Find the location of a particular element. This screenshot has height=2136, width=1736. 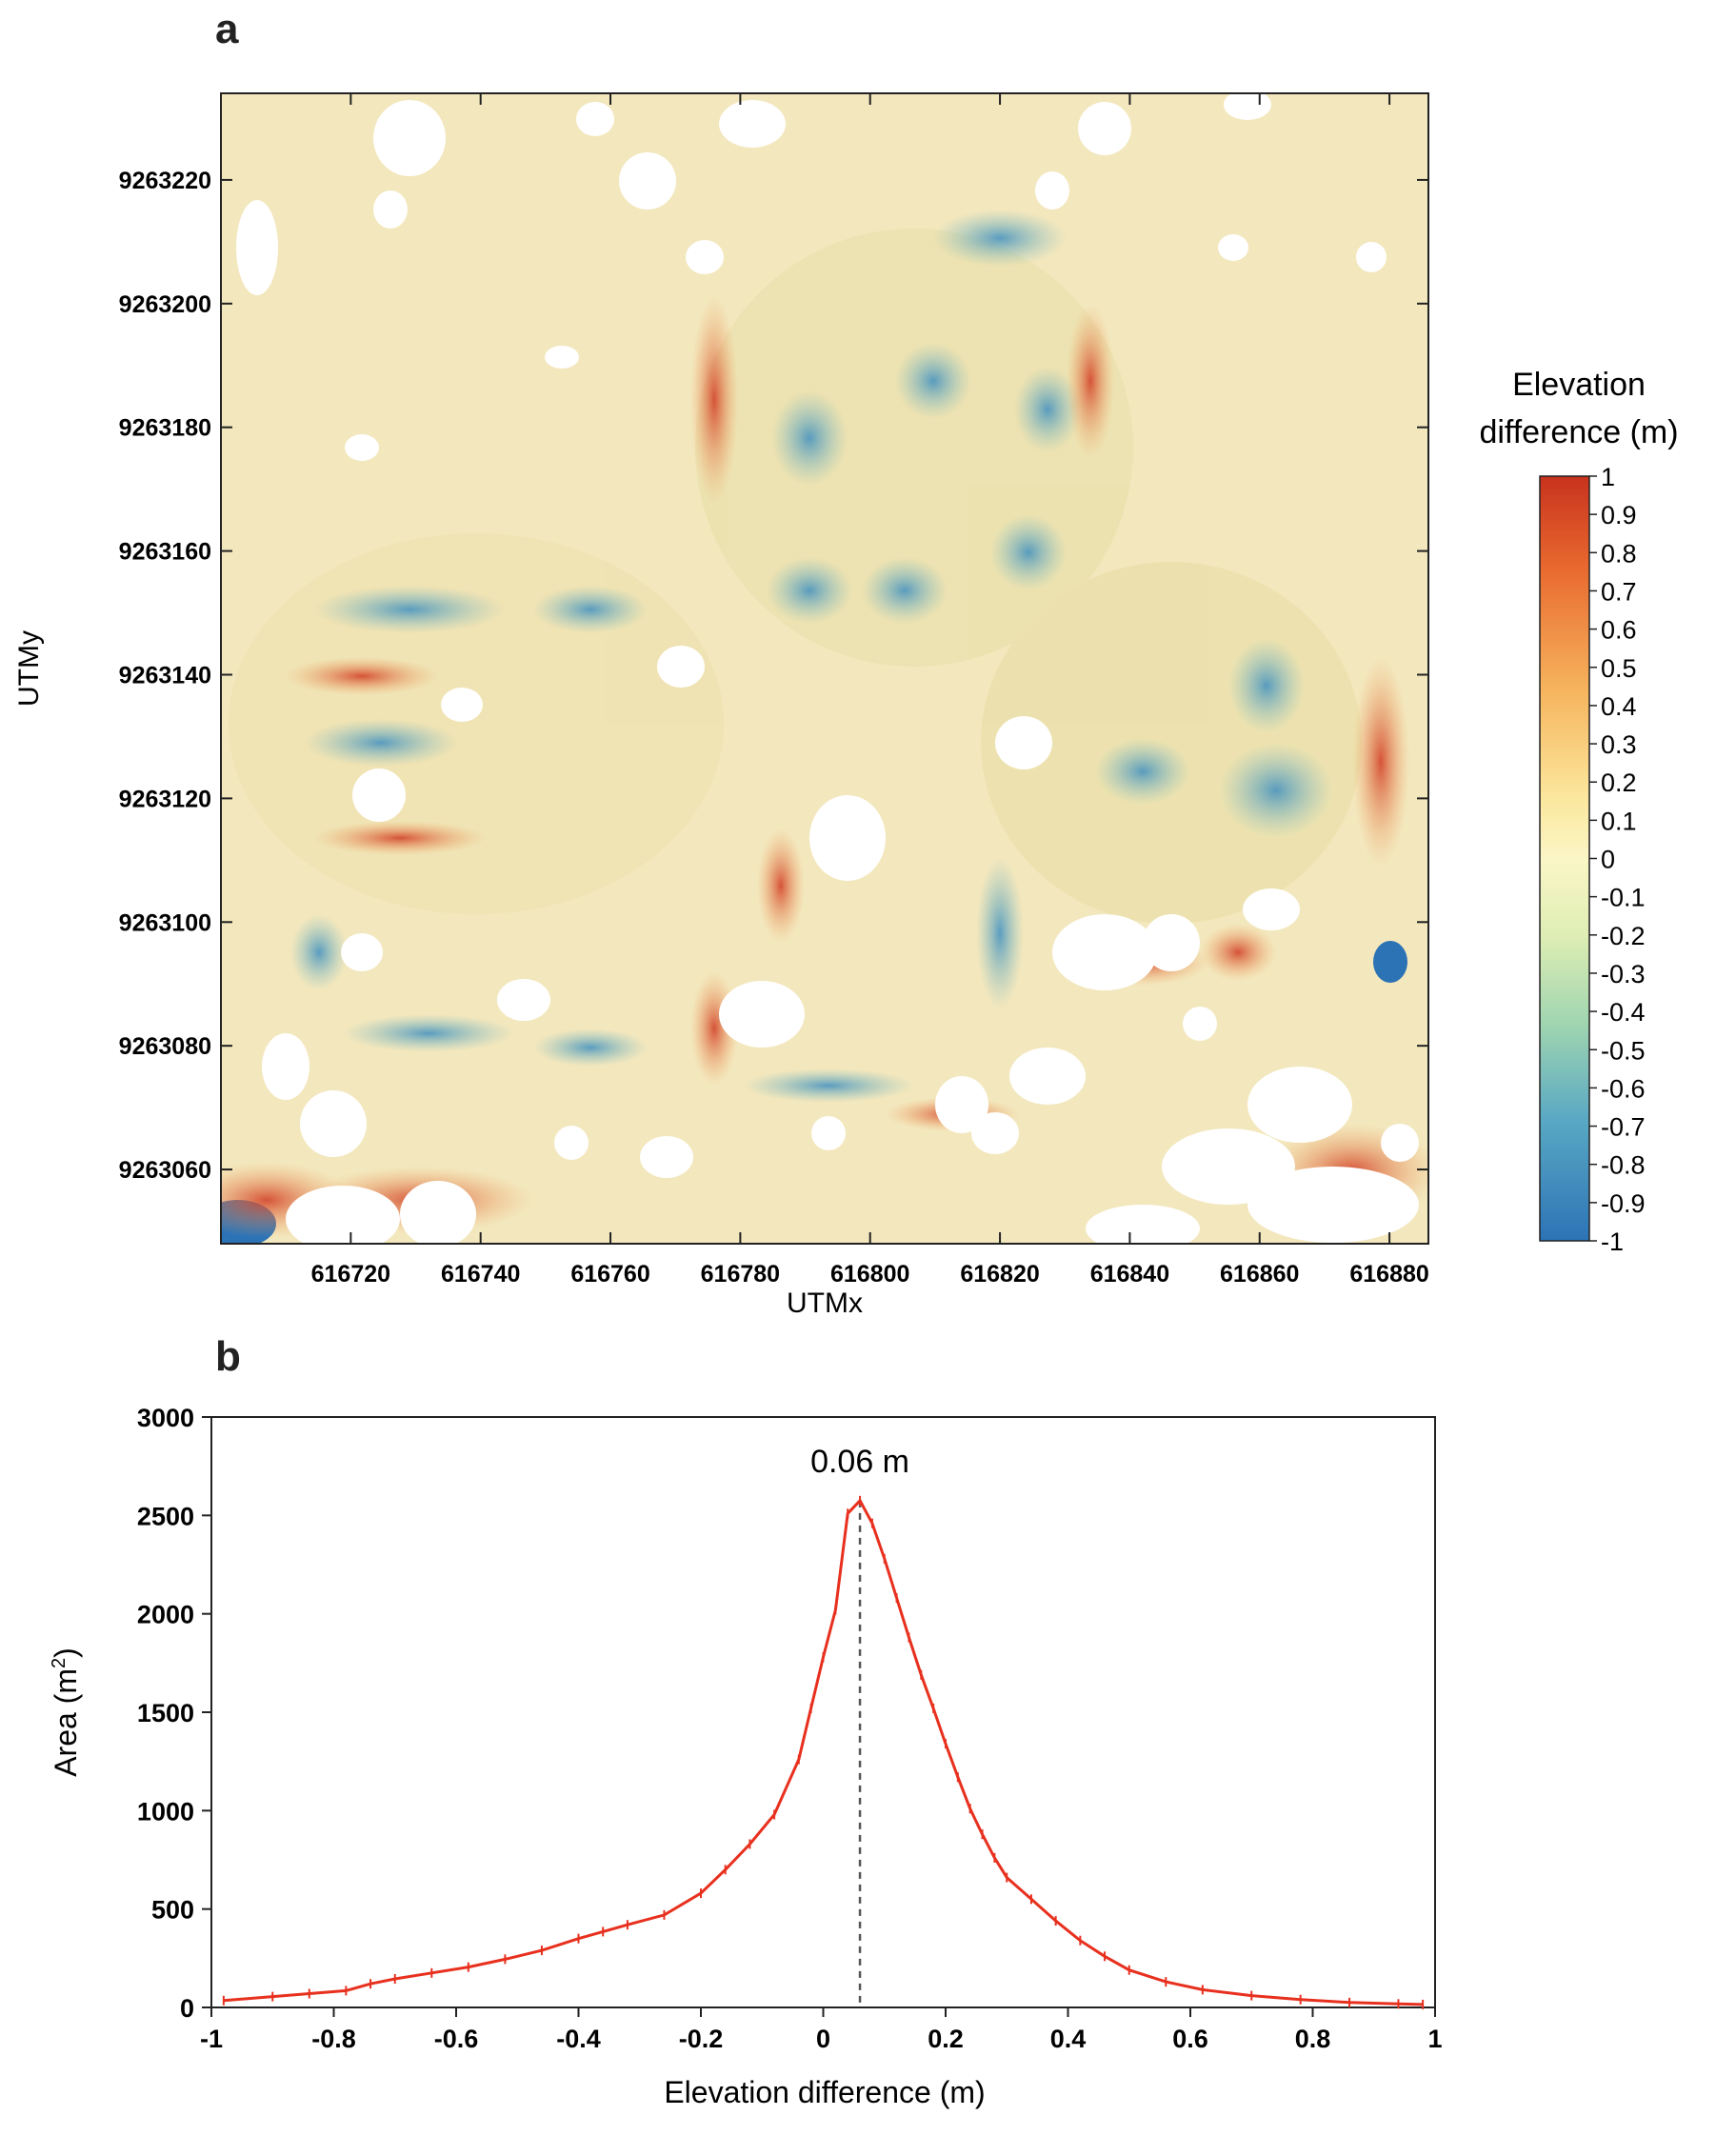

map-y-tick-label: 9263180 is located at coordinates (165, 428).